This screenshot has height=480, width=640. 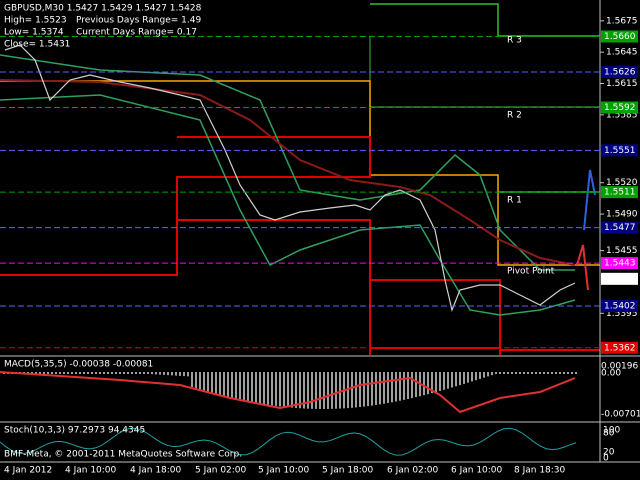 What do you see at coordinates (74, 431) in the screenshot?
I see `stoch-title: Stoch(10,3,3) 97.2973 94.4345` at bounding box center [74, 431].